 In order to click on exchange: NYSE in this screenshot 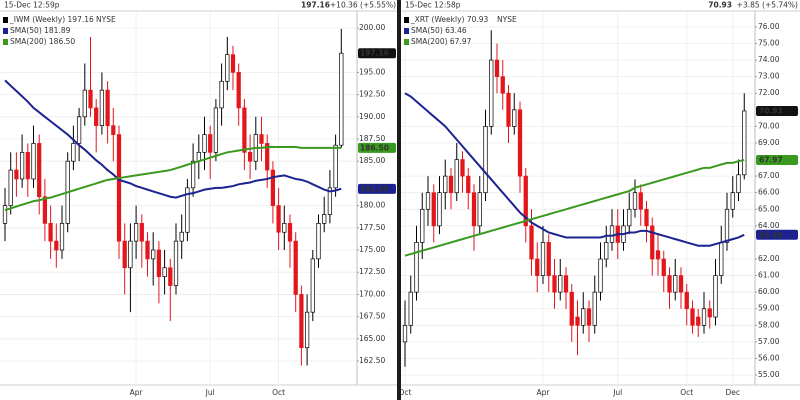, I will do `click(507, 19)`.